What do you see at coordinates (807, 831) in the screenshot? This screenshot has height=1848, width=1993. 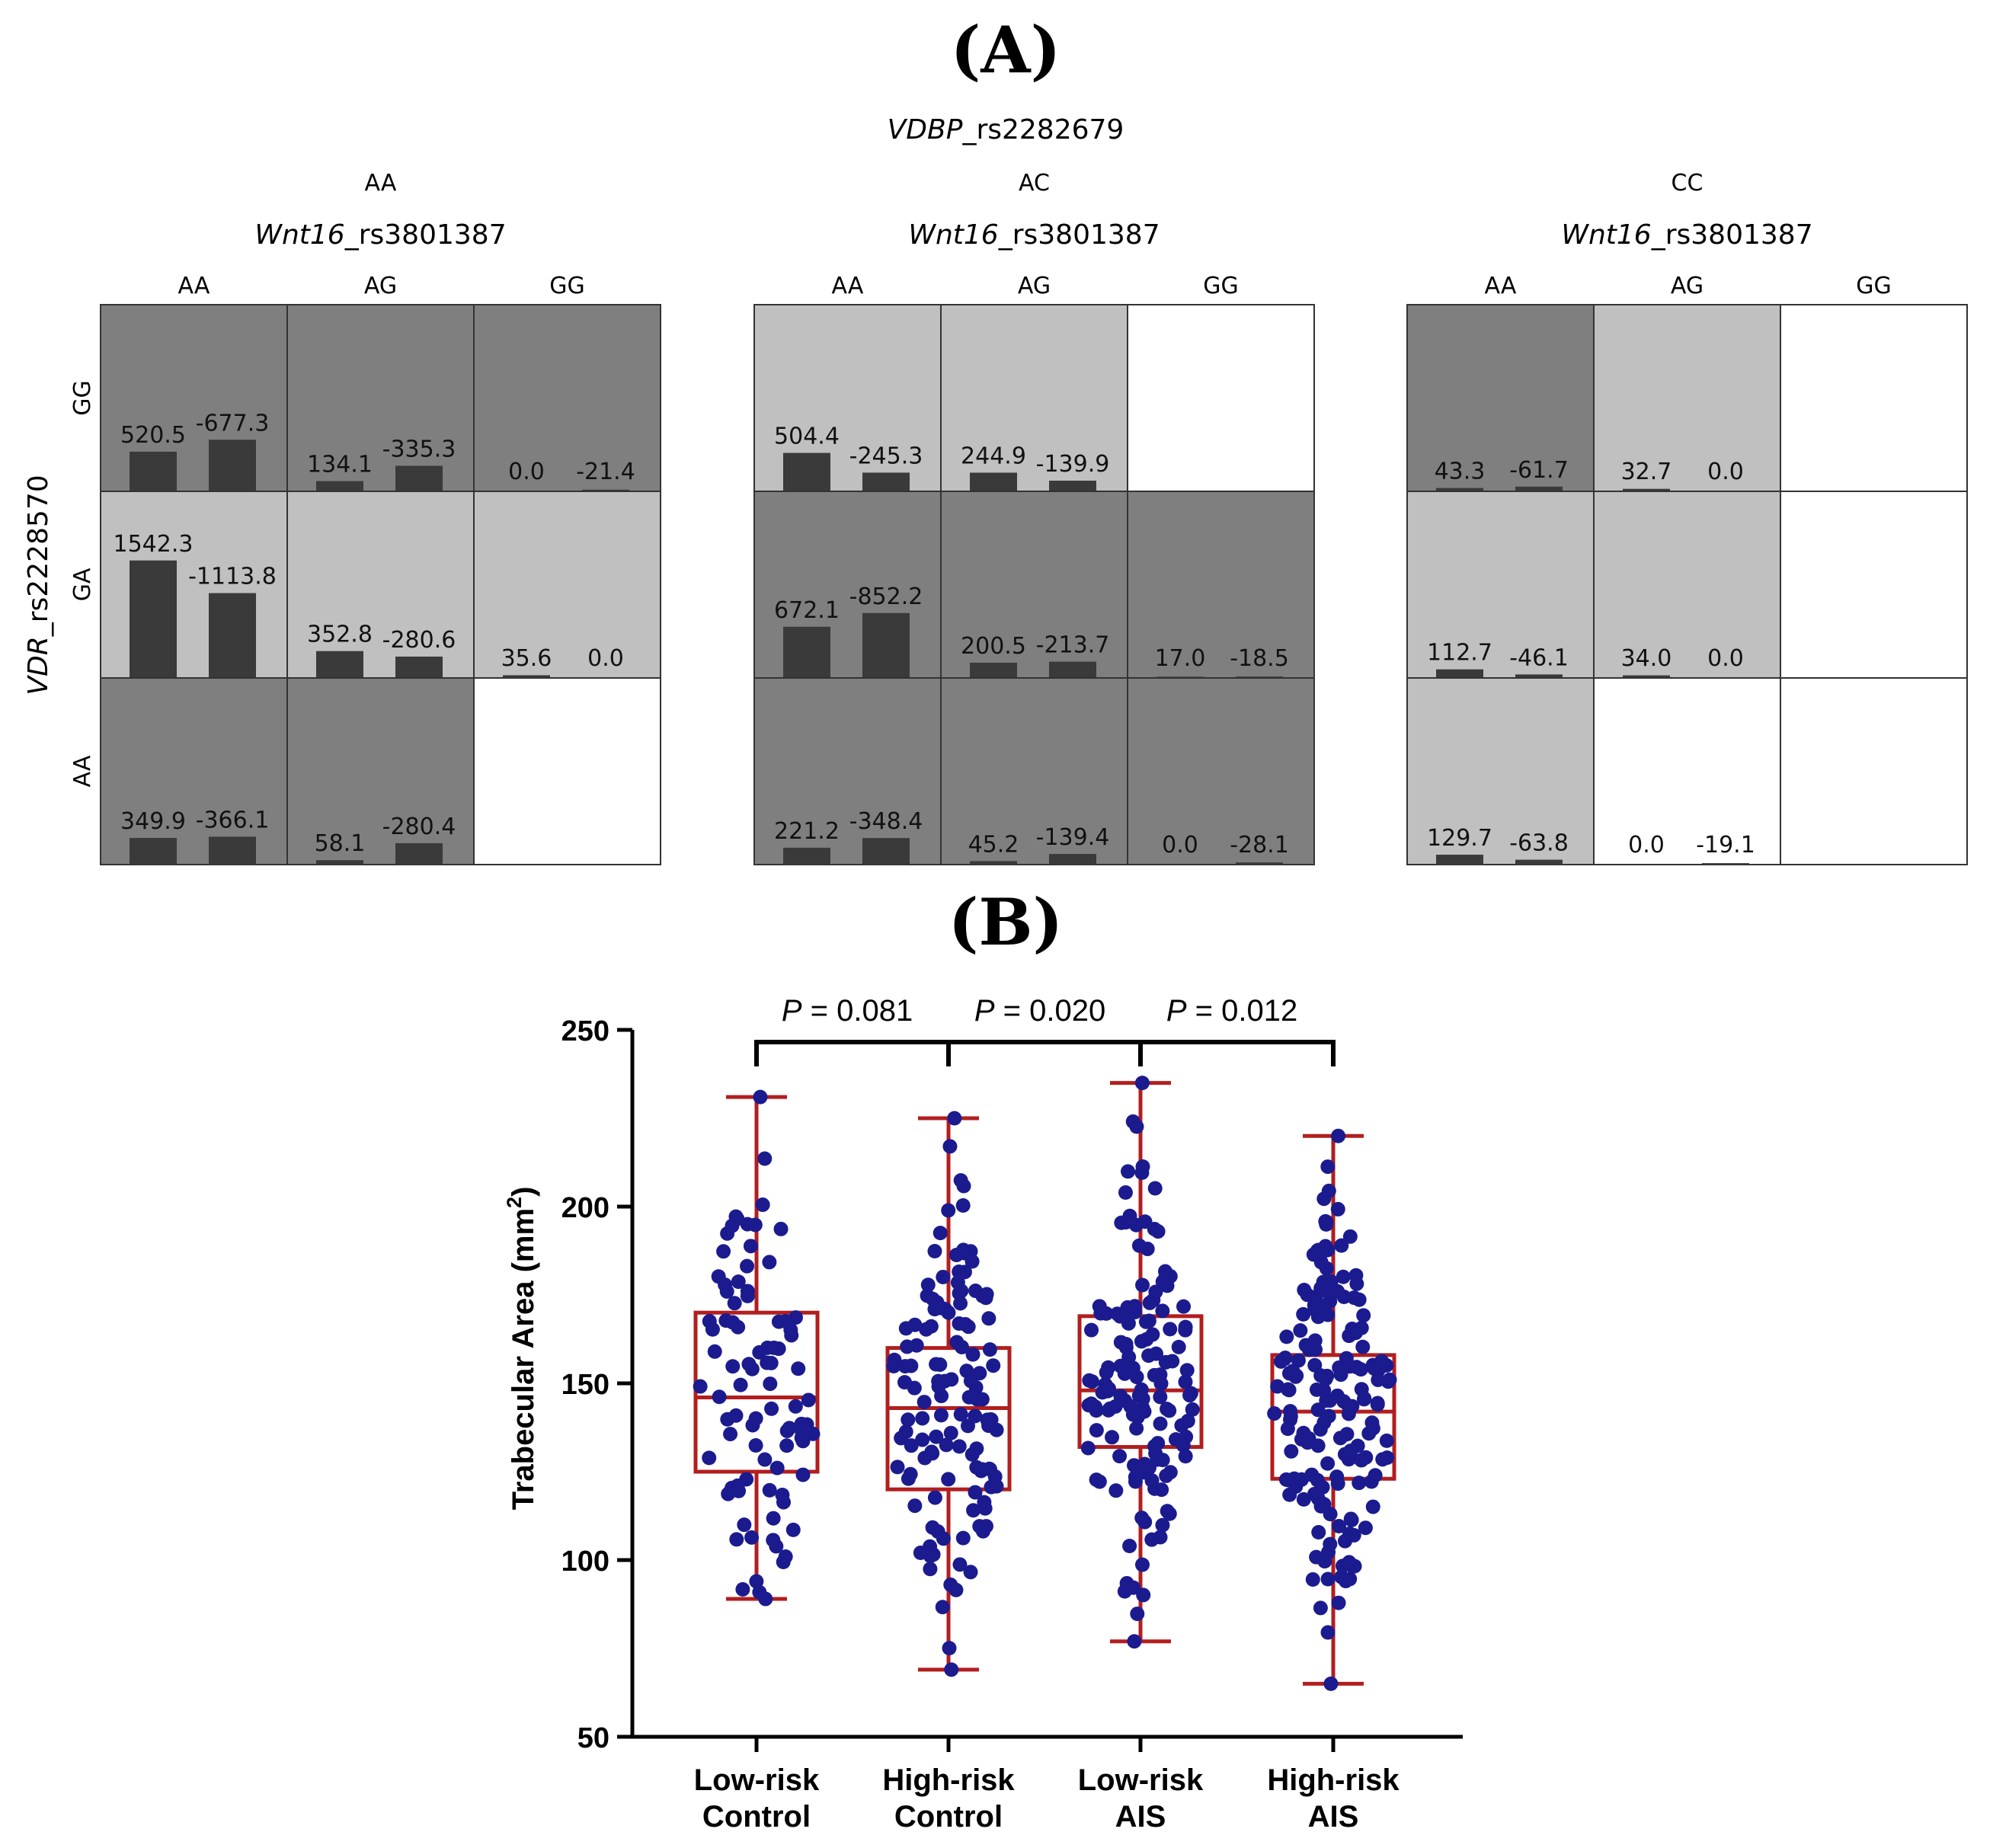 I see `bar-value-label: 221.2` at bounding box center [807, 831].